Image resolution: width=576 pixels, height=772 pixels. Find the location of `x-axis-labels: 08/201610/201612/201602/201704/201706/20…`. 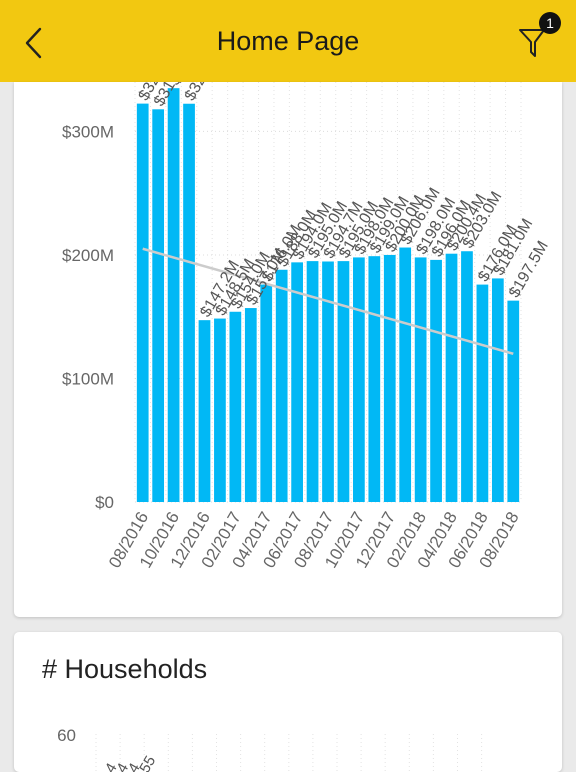

x-axis-labels: 08/201610/201612/201602/201704/201706/20… is located at coordinates (314, 540).